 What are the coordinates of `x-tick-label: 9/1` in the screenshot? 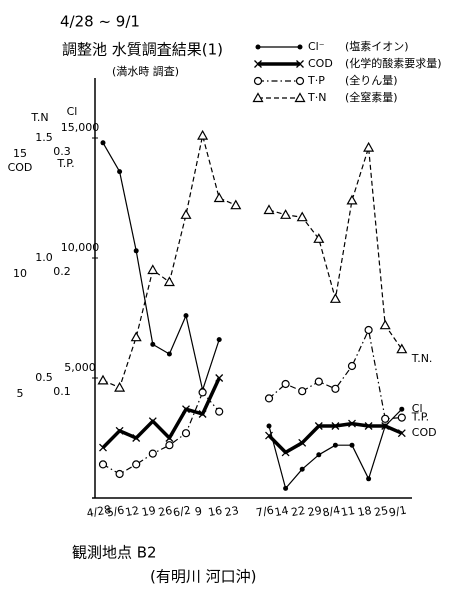 It's located at (398, 512).